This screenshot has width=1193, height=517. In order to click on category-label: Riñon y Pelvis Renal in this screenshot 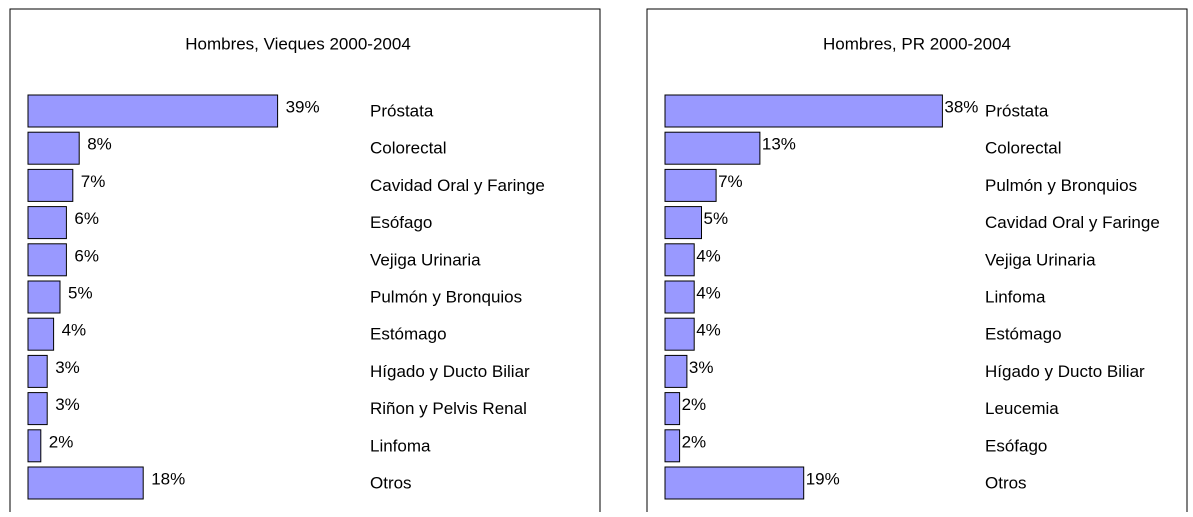, I will do `click(448, 408)`.